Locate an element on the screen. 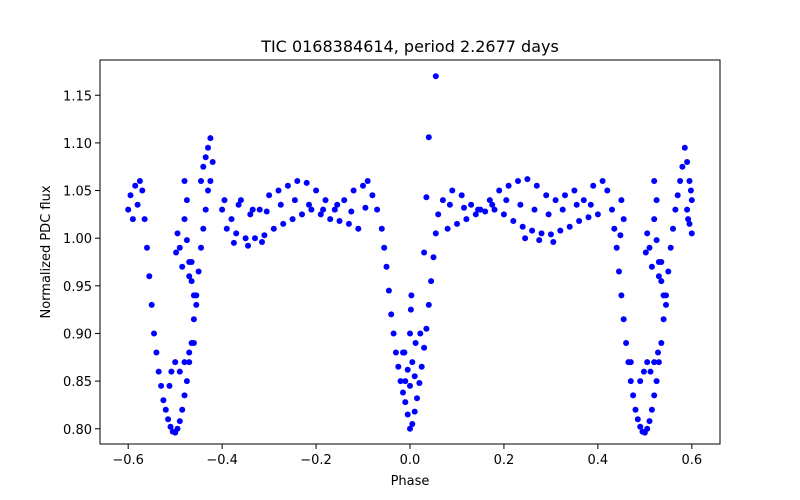 The image size is (800, 500). y-axis-label: Normalized PDC flux is located at coordinates (46, 251).